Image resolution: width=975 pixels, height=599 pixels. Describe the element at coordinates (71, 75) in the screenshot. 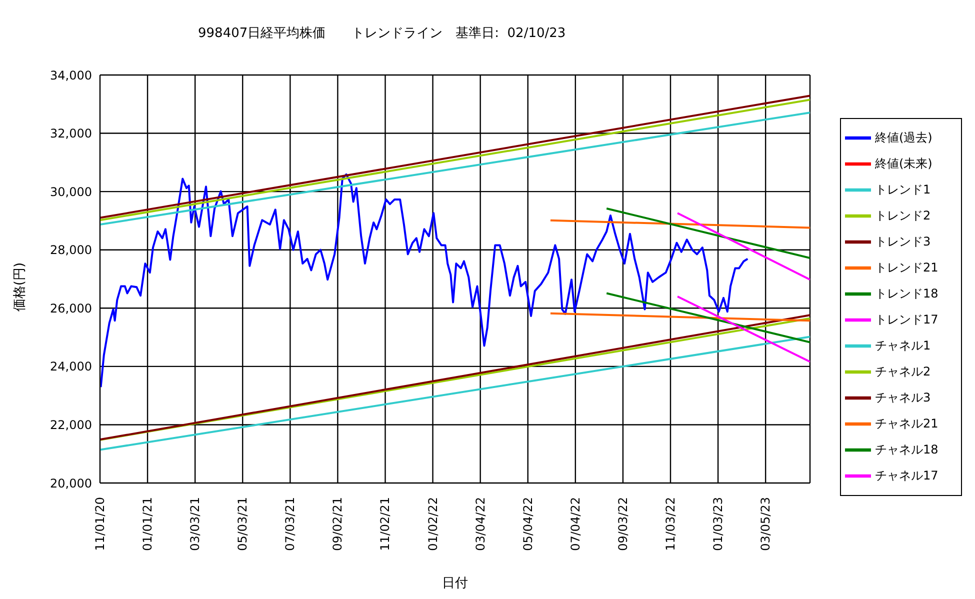

I see `y-tick-label: 34,000` at that location.